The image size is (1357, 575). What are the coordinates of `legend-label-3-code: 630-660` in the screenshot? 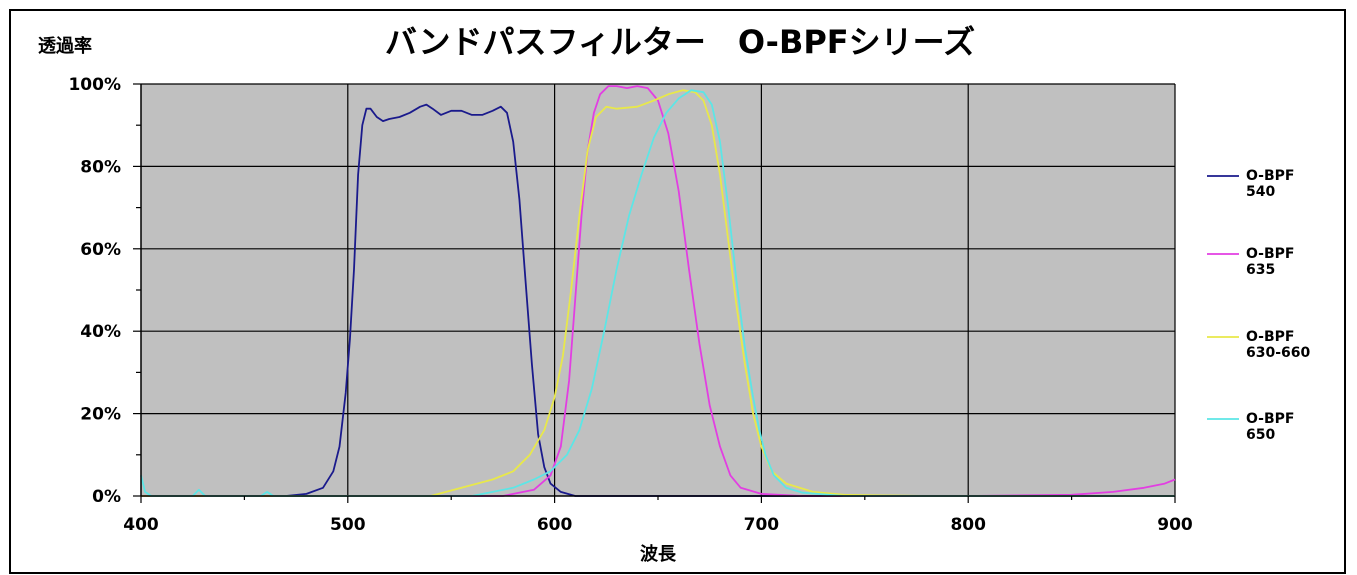 It's located at (1278, 353).